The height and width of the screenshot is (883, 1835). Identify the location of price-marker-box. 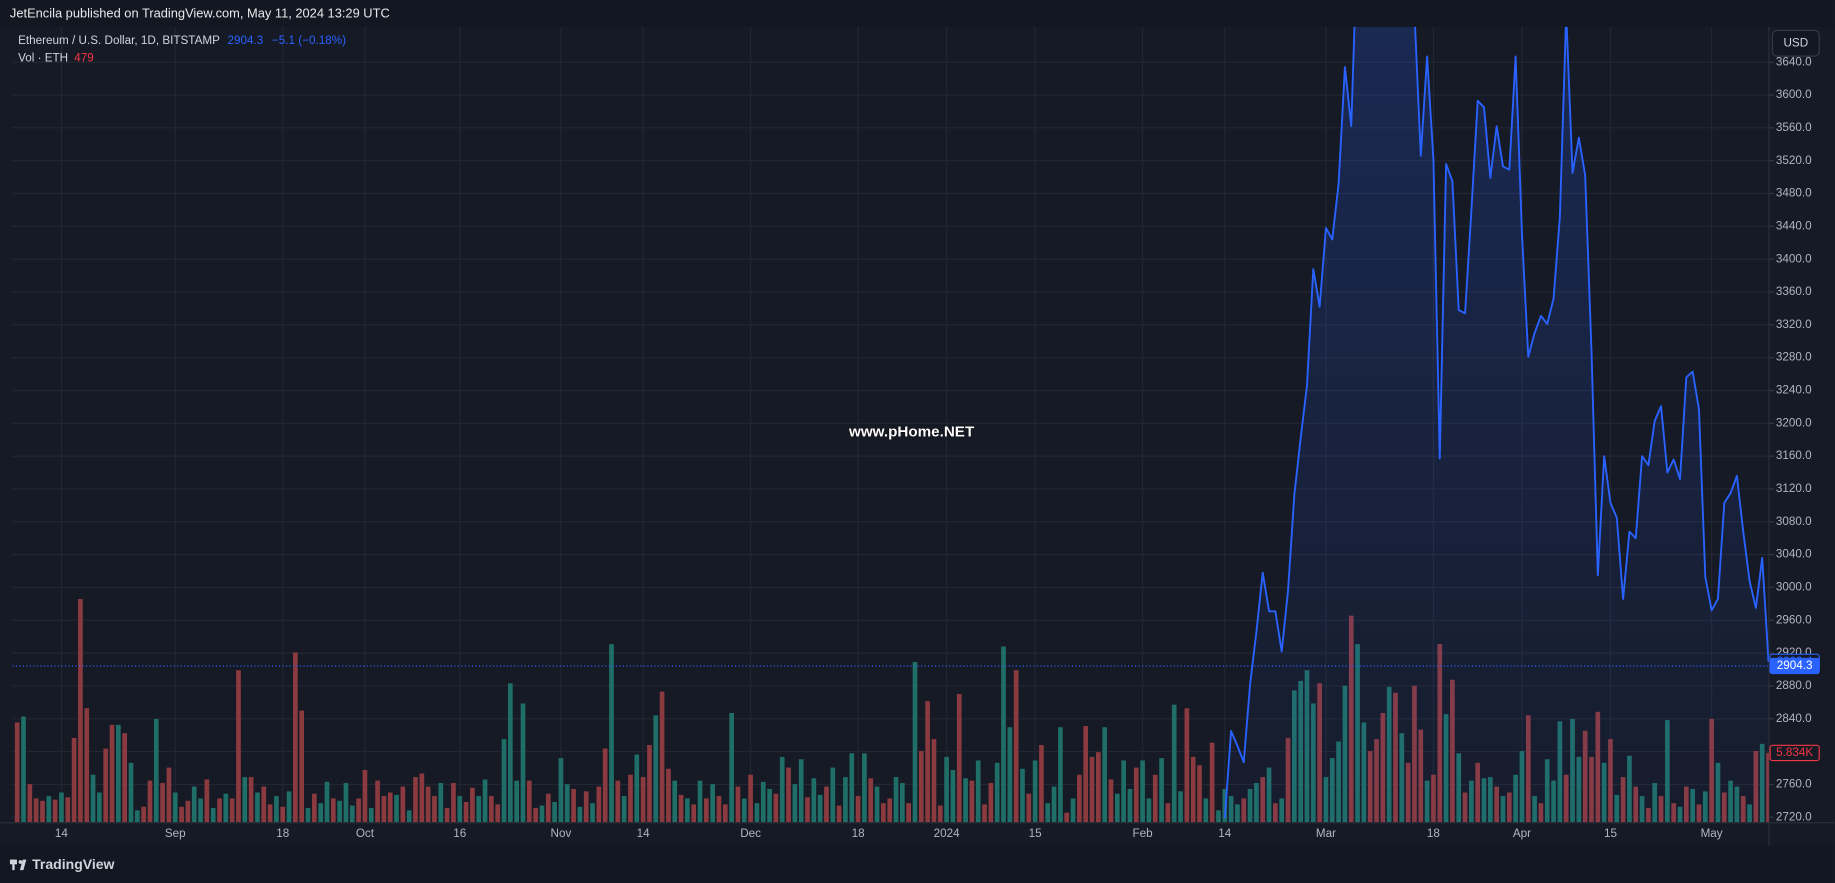
(1794, 666).